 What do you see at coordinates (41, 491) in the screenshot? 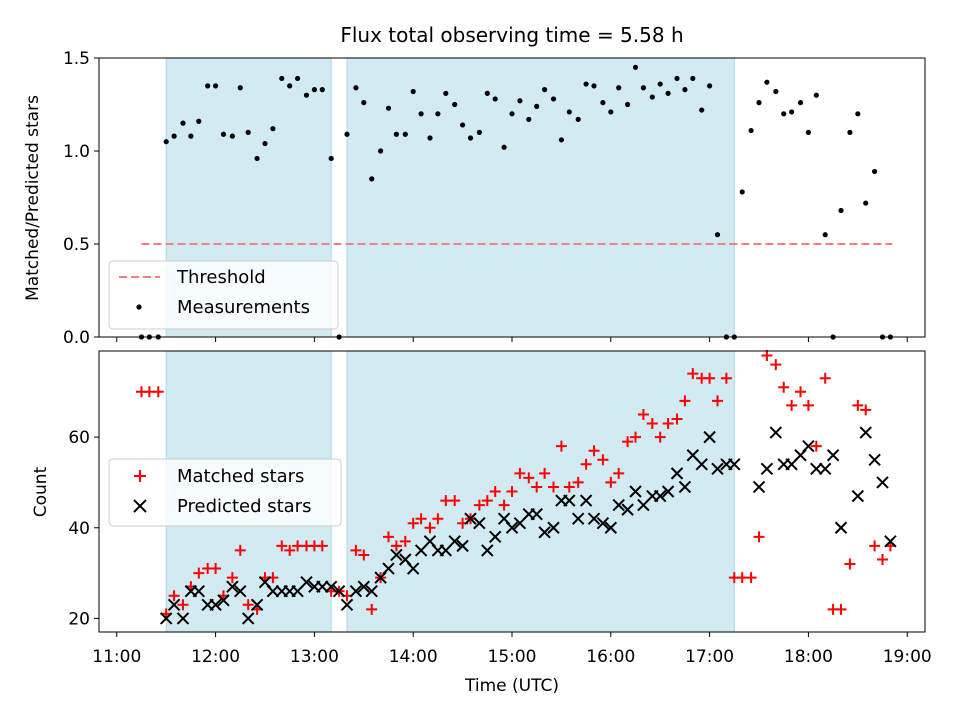
I see `bottom-y-axis-label: Count` at bounding box center [41, 491].